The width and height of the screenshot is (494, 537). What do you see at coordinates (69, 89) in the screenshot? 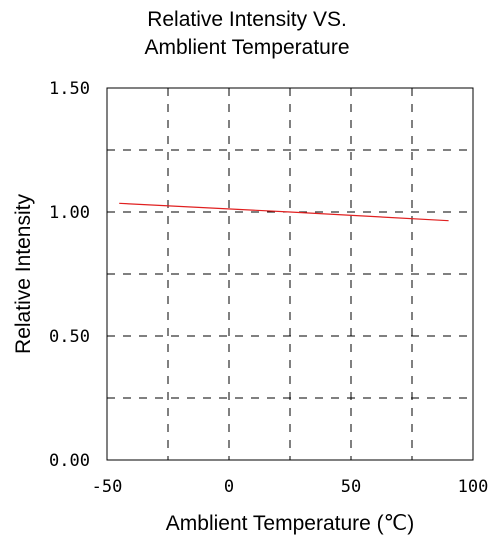
I see `y-tick-label: 1.50` at bounding box center [69, 89].